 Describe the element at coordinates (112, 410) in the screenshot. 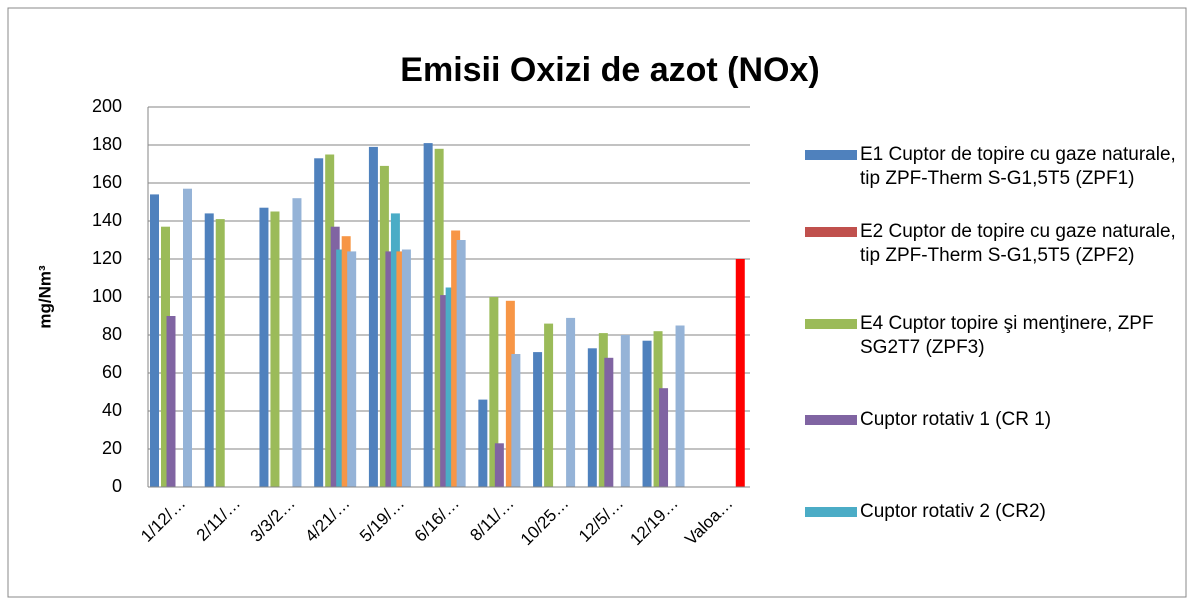

I see `y-tick-label: 40` at that location.